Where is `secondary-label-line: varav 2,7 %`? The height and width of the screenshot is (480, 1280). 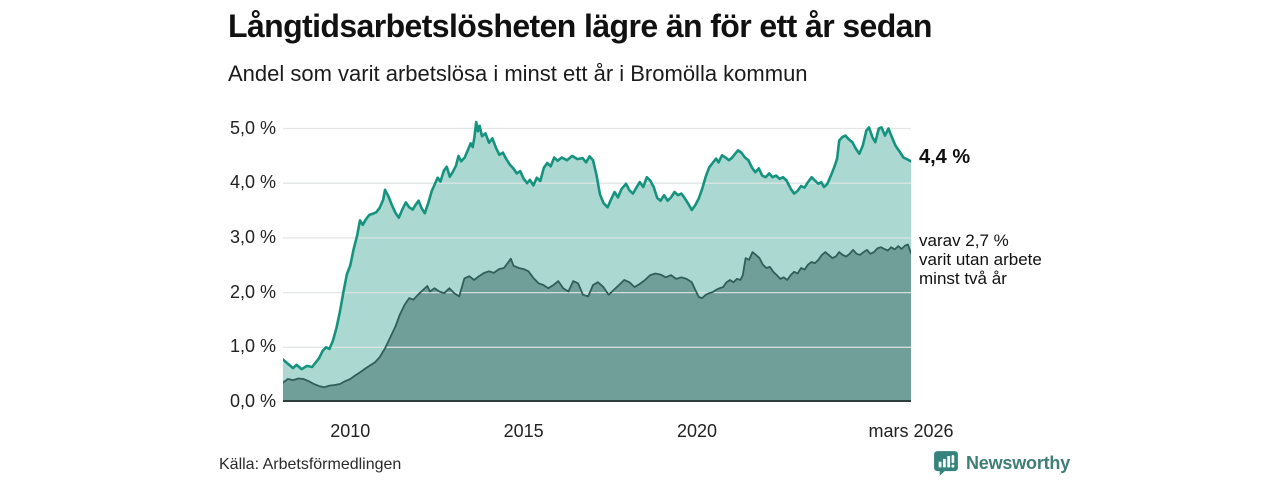
secondary-label-line: varav 2,7 % is located at coordinates (964, 240).